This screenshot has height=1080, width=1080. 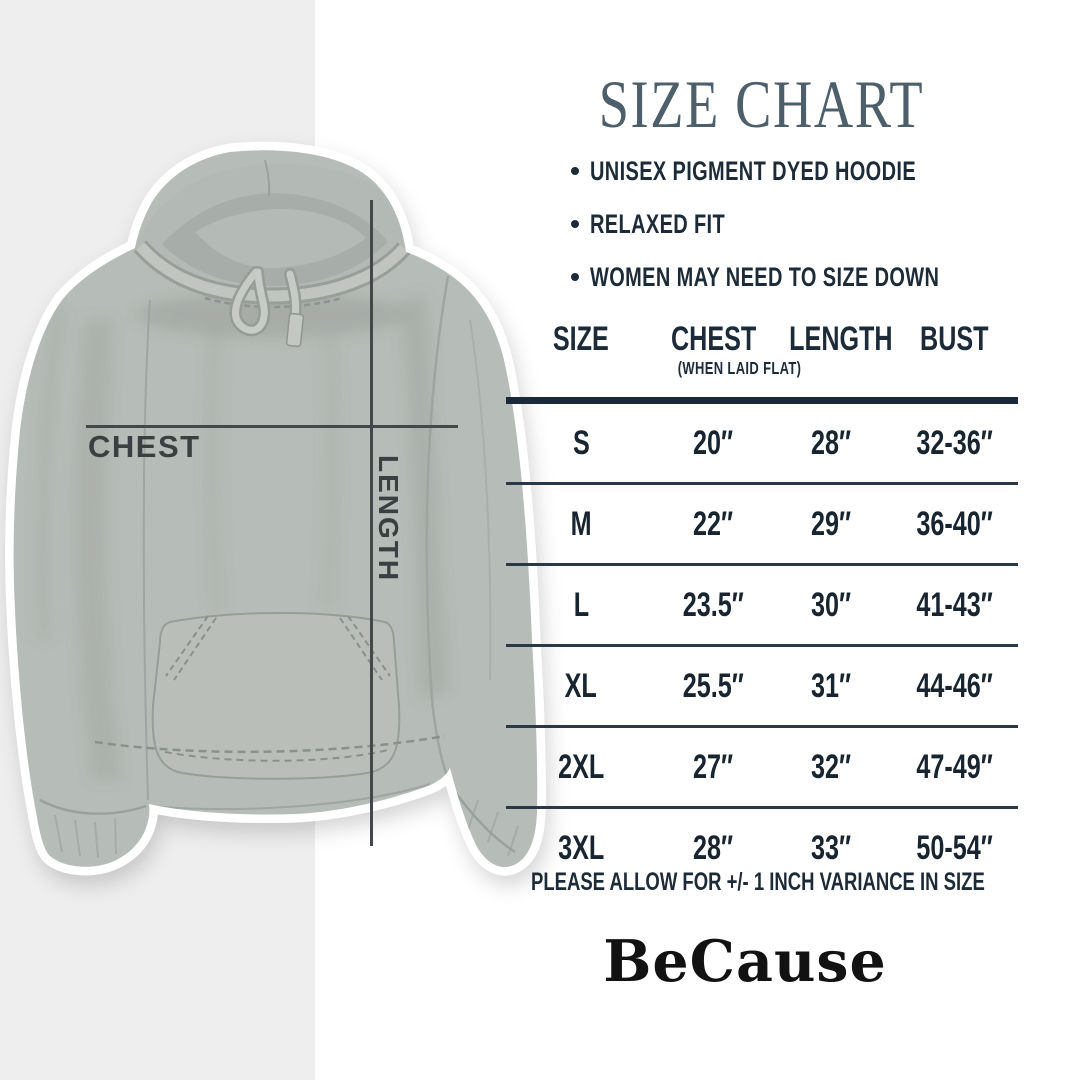 What do you see at coordinates (762, 525) in the screenshot?
I see `table-row-m: M 22″ 29″ 36-40″` at bounding box center [762, 525].